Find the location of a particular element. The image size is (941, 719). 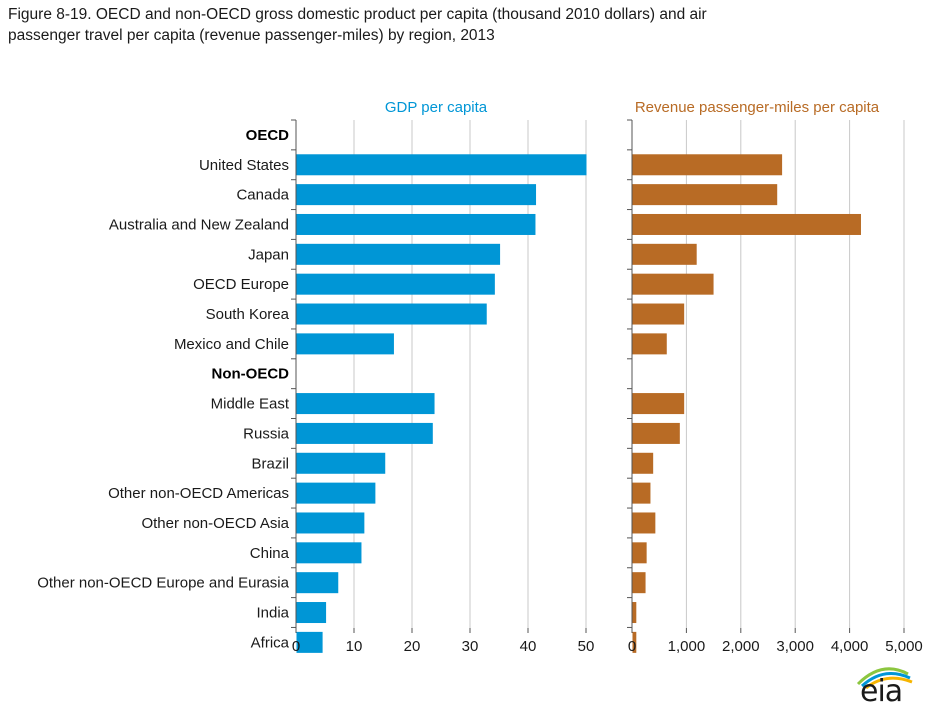

category-label: Russia is located at coordinates (266, 433).